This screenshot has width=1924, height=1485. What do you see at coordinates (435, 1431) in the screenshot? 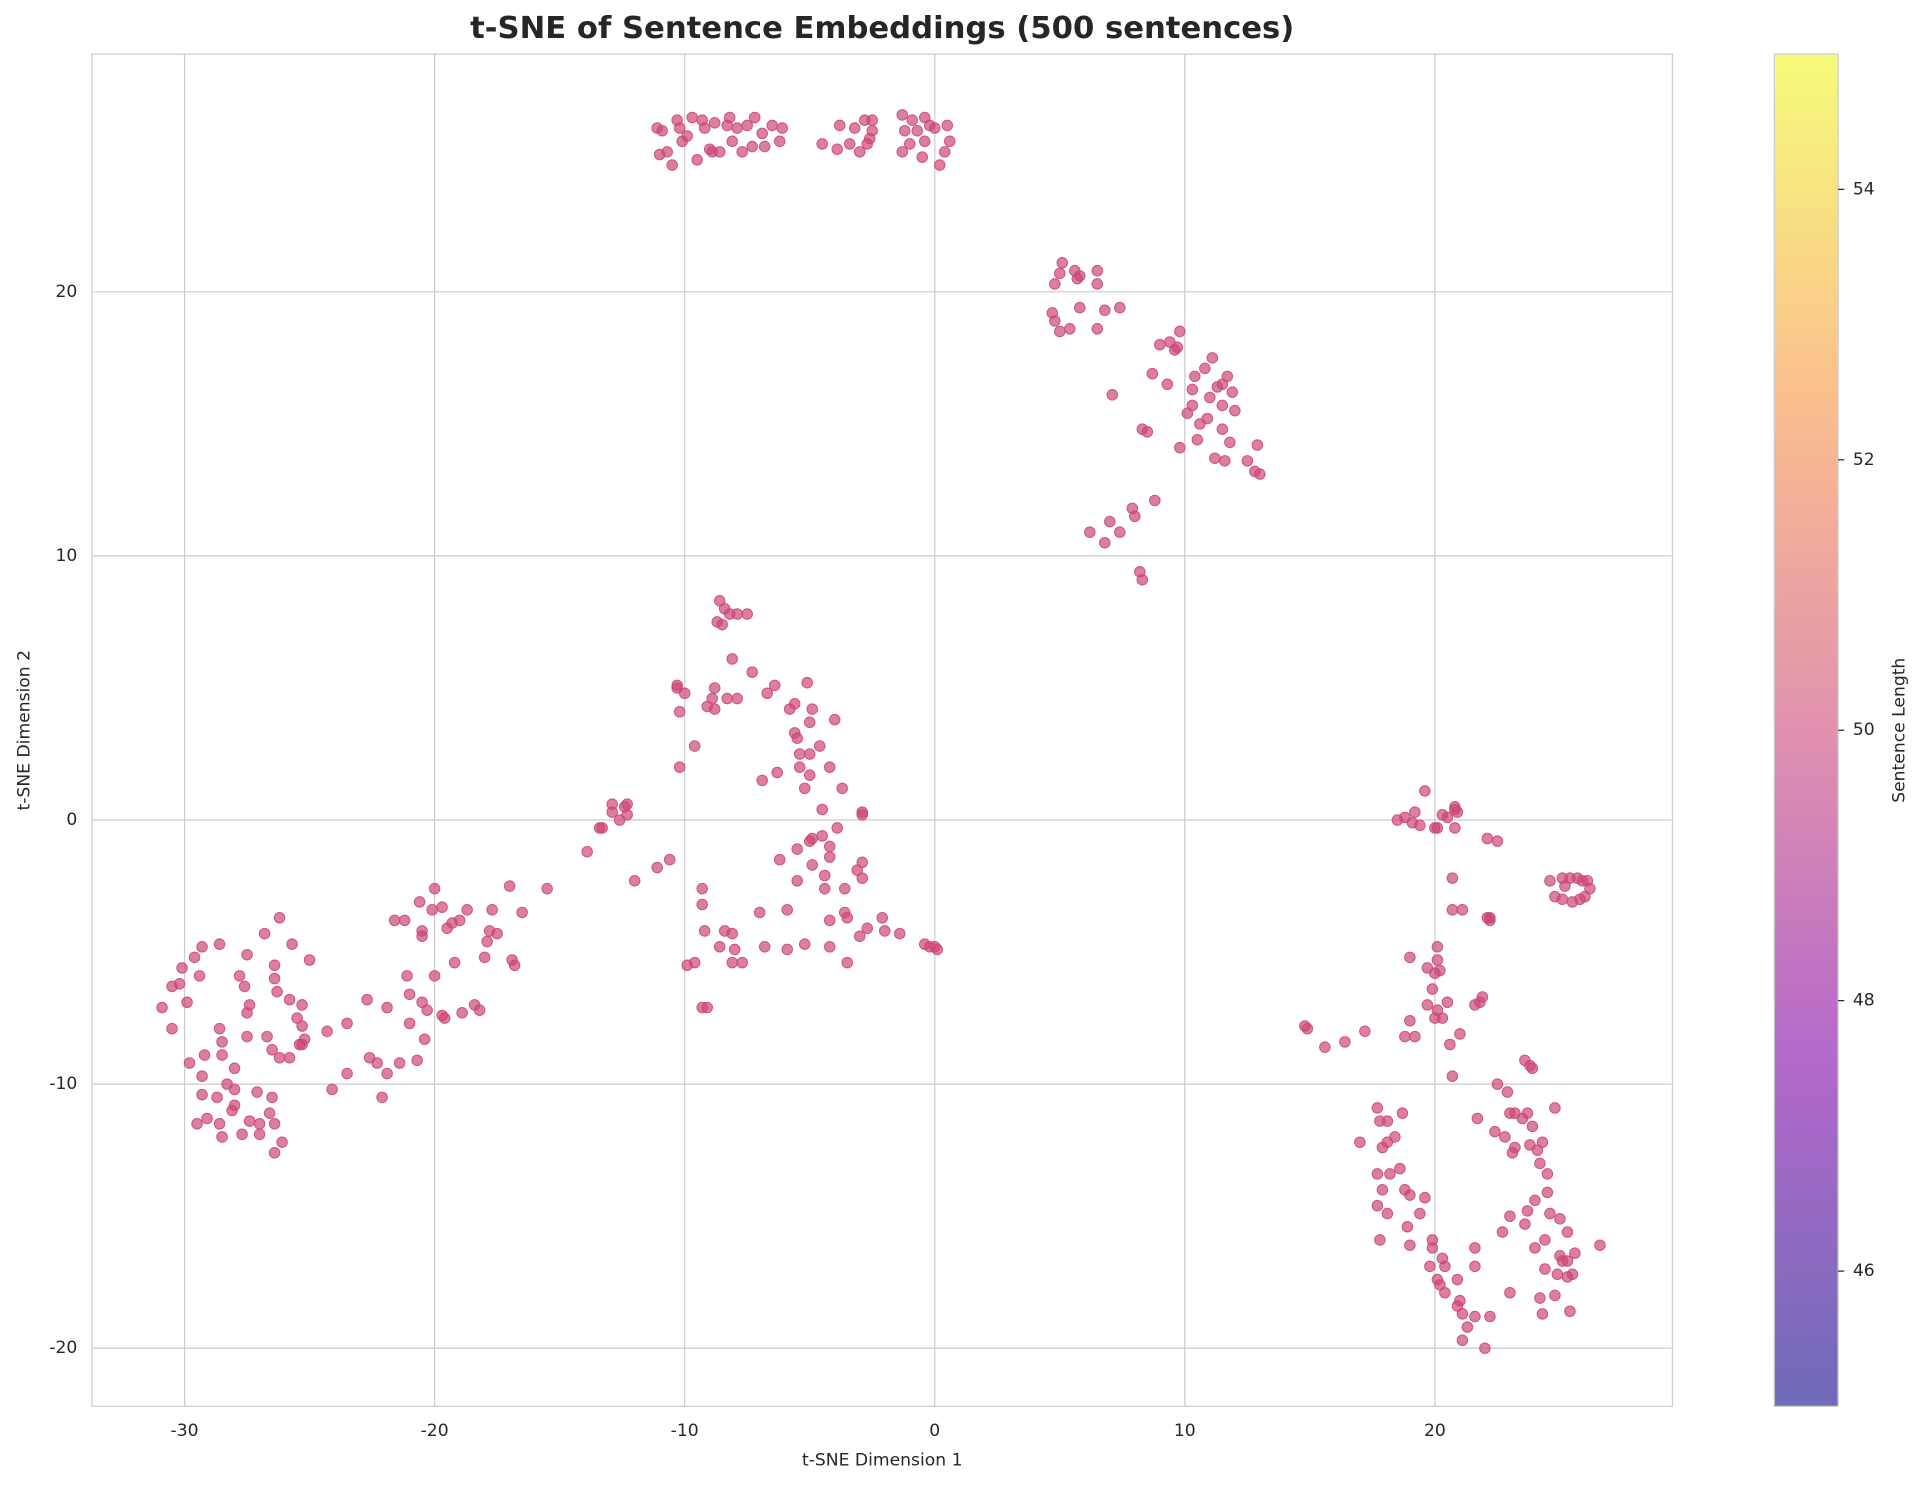
I see `x-tick-label: -20` at bounding box center [435, 1431].